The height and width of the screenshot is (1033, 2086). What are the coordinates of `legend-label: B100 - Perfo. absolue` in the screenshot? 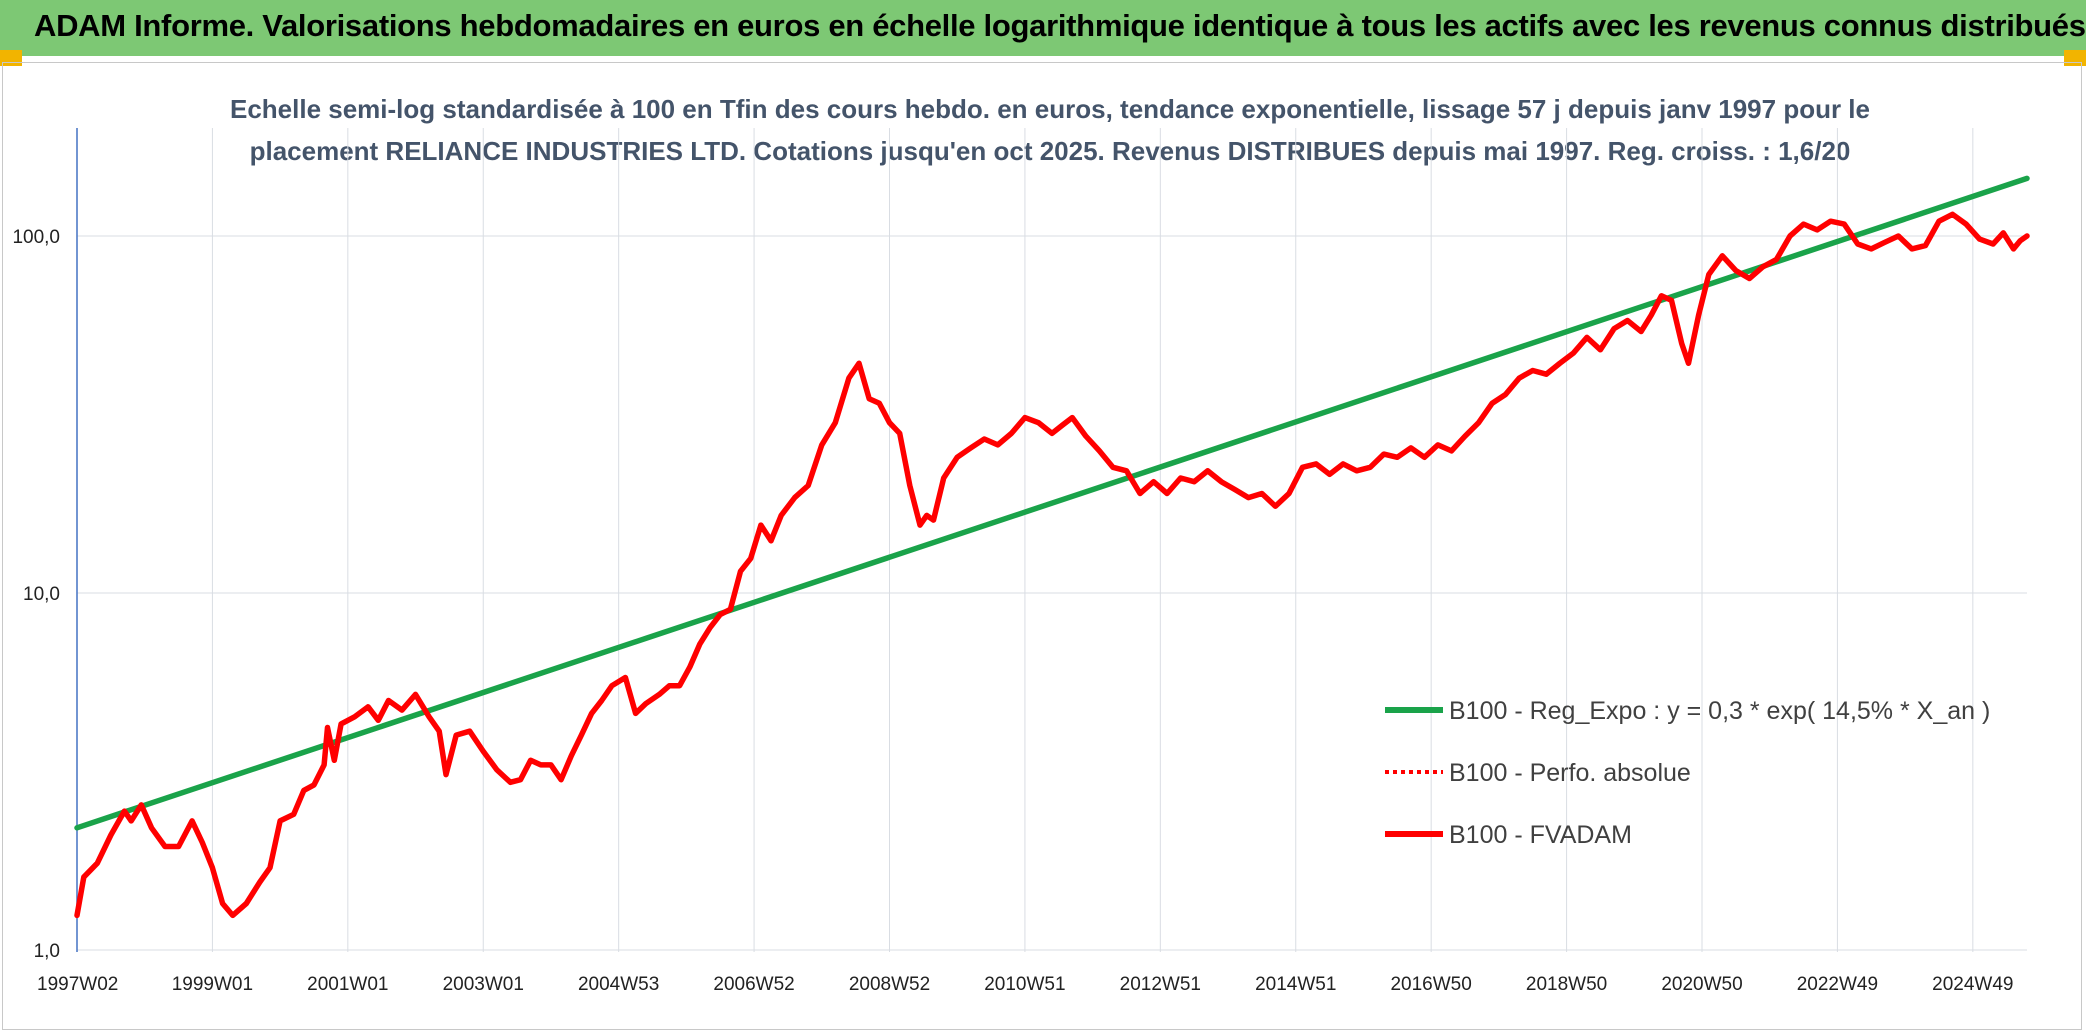 It's located at (1570, 773).